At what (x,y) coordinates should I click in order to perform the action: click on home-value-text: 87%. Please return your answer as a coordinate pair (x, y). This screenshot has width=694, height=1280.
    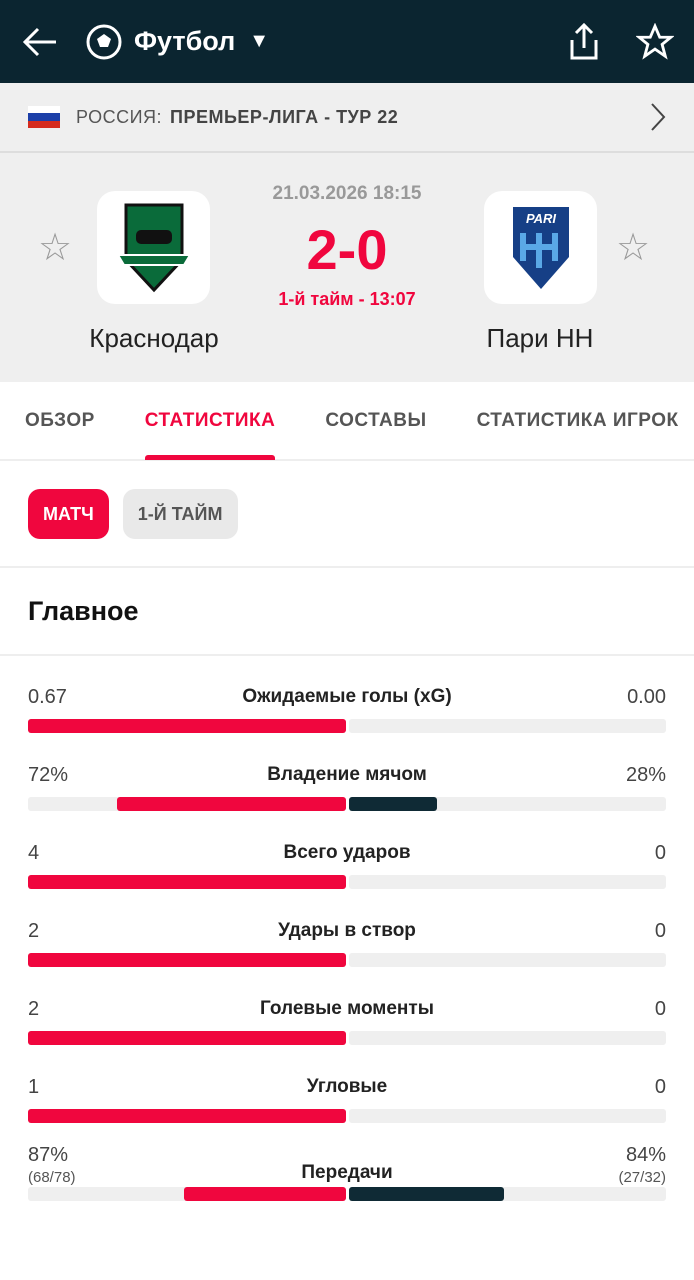
    Looking at the image, I should click on (48, 1155).